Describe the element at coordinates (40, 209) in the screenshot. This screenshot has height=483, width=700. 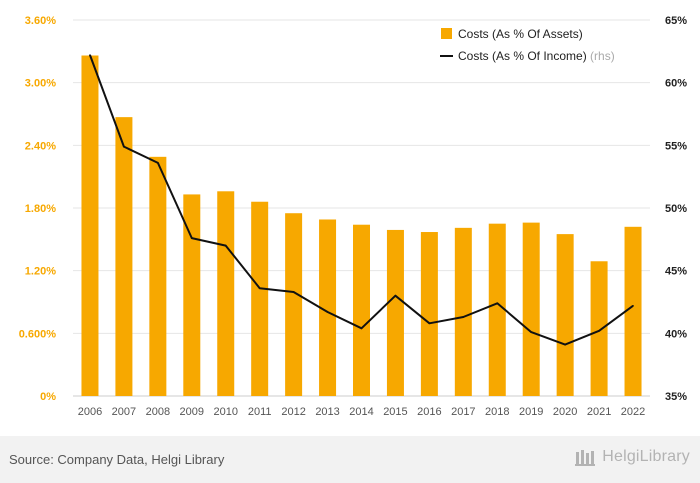
I see `y-left-tick-label: 1.80%` at that location.